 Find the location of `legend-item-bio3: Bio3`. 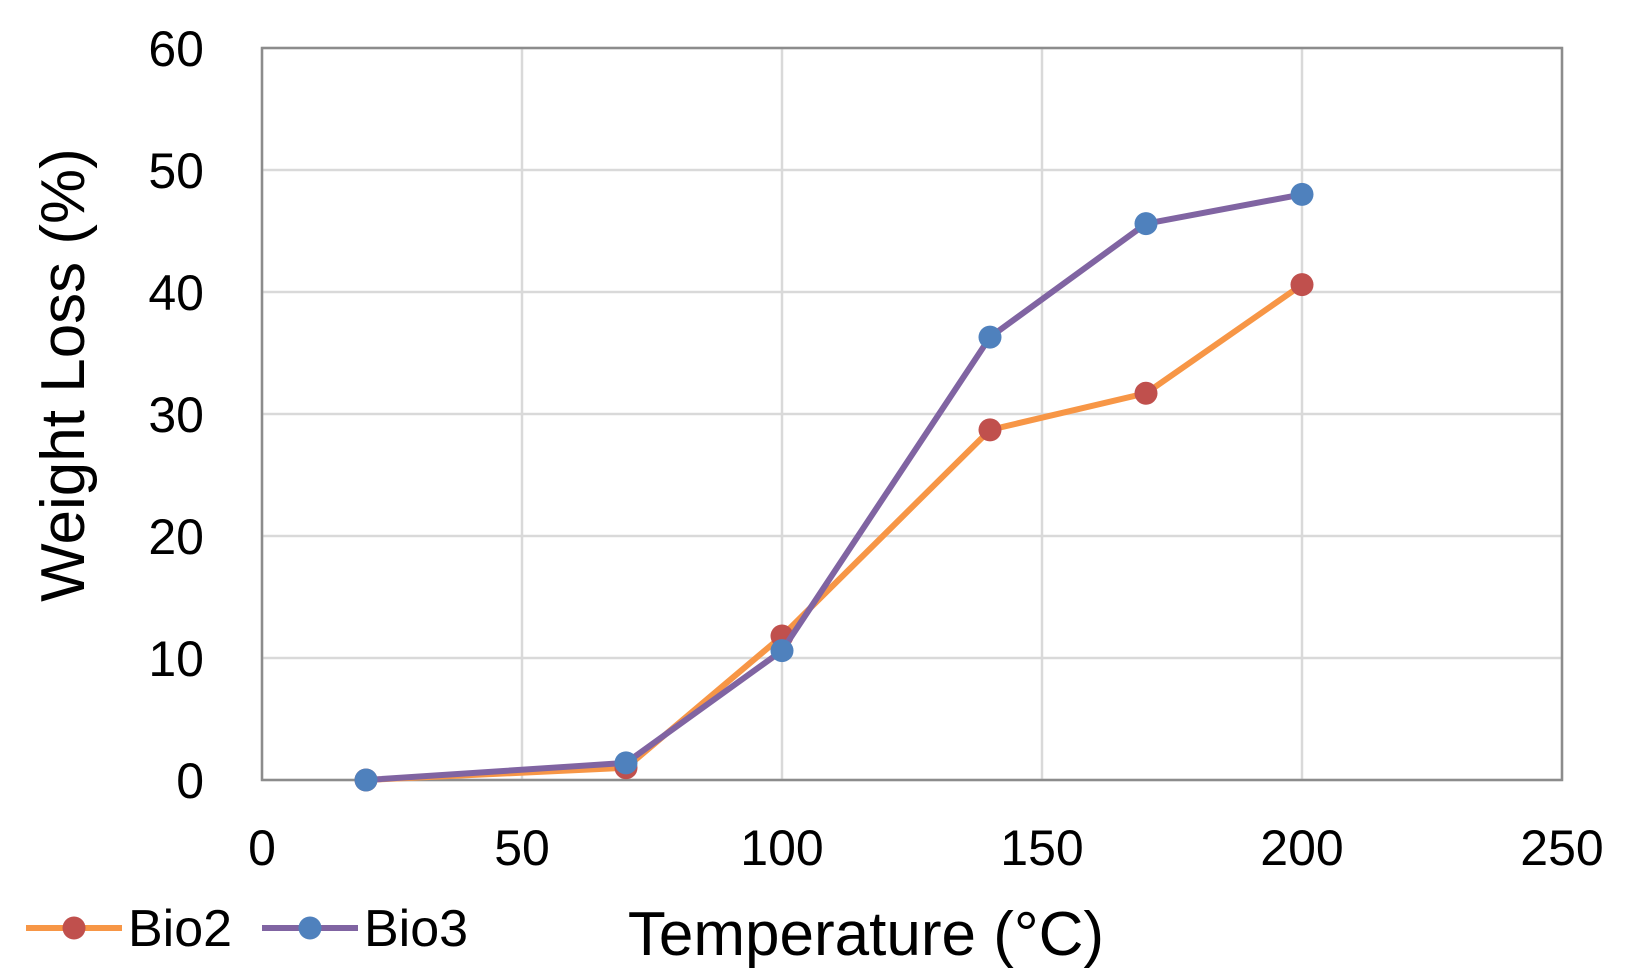

legend-item-bio3: Bio3 is located at coordinates (365, 929).